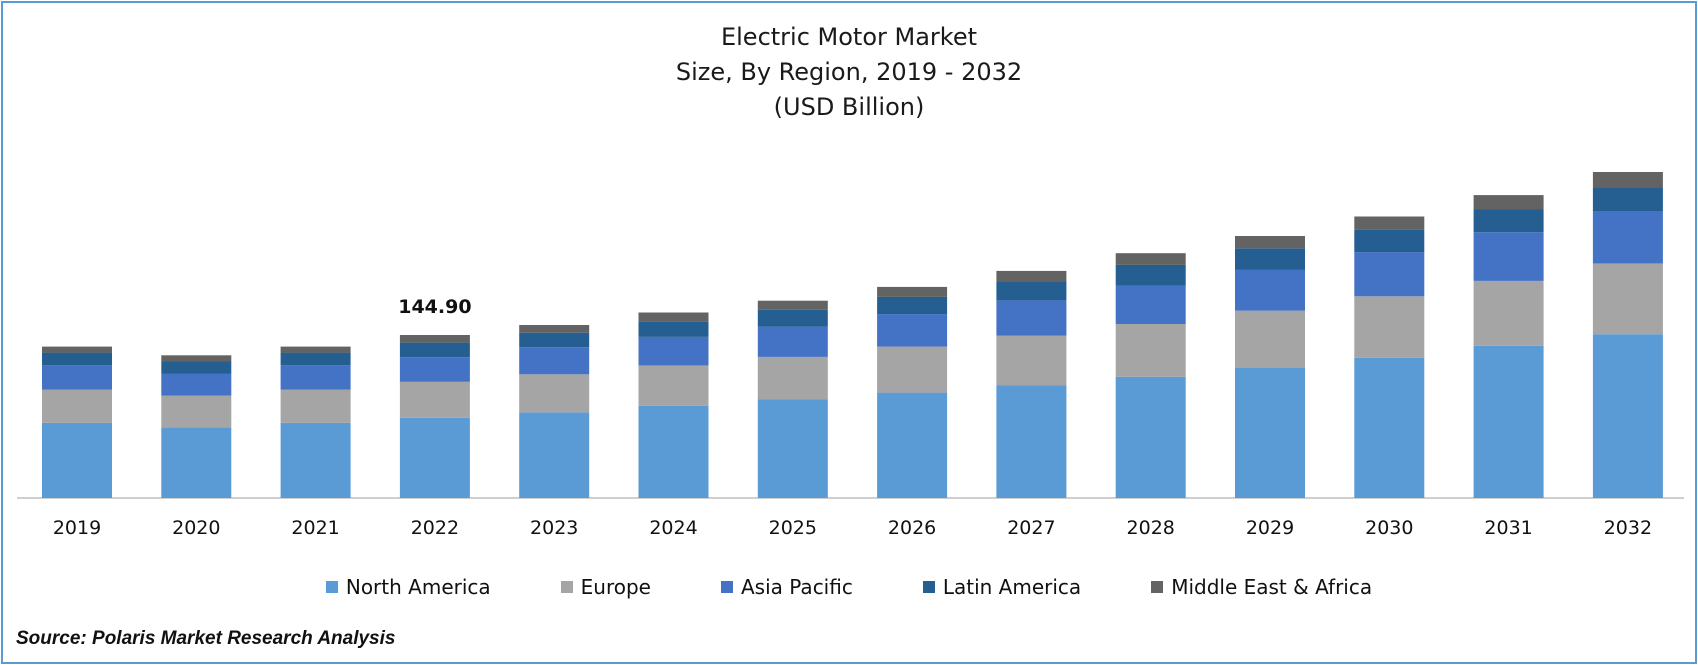 Image resolution: width=1698 pixels, height=665 pixels. I want to click on bar-2020-europe, so click(196, 411).